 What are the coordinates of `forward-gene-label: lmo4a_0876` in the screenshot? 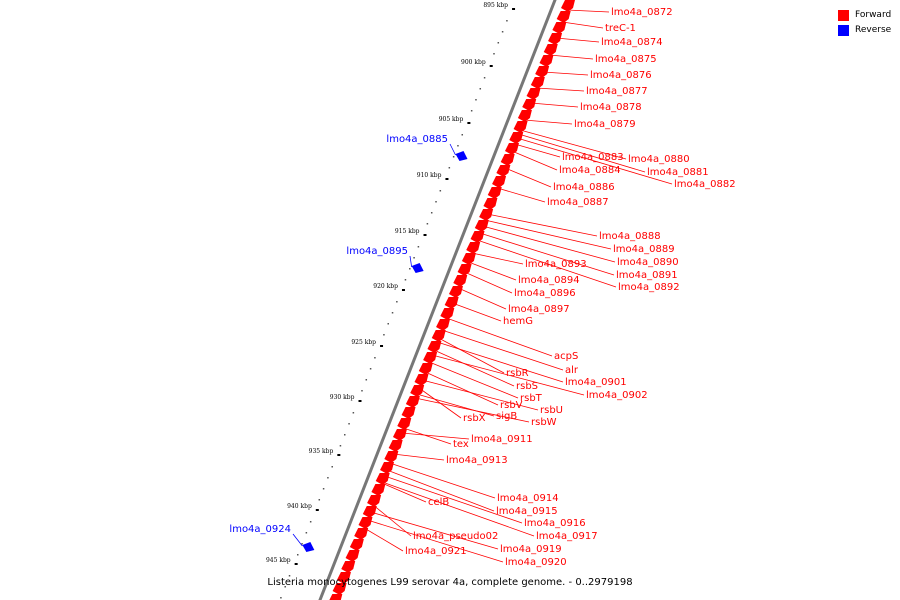 It's located at (621, 75).